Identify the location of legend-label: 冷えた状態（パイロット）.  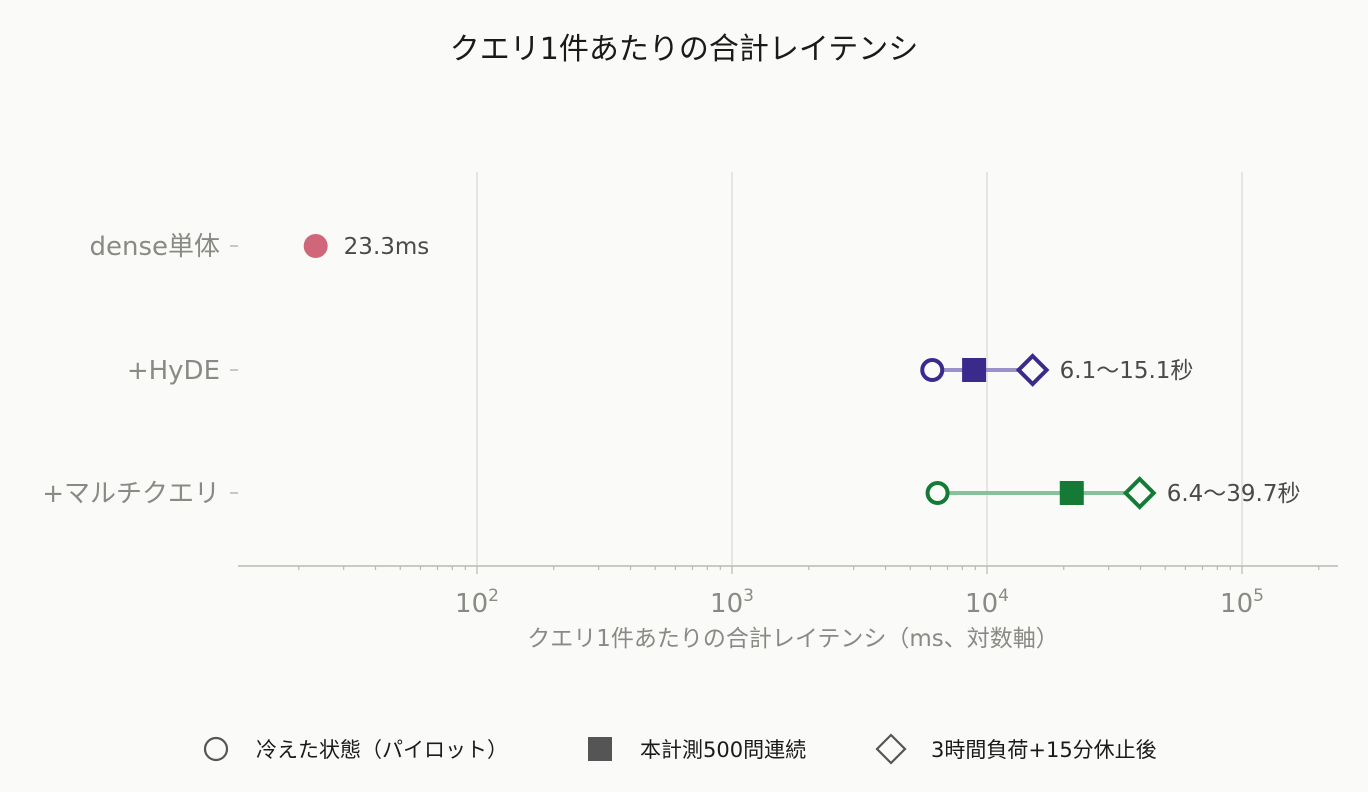
(382, 750).